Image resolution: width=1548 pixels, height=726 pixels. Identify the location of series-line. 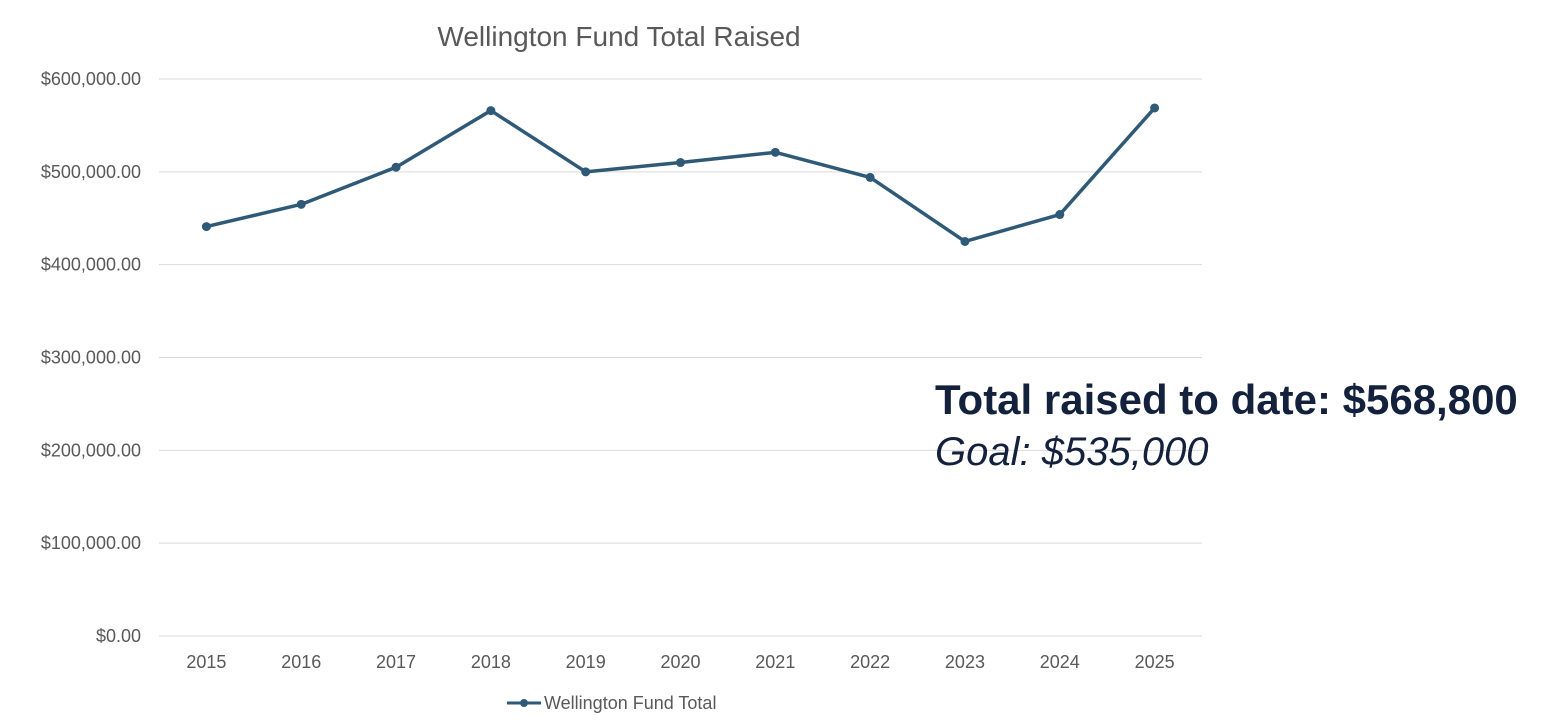
(681, 175).